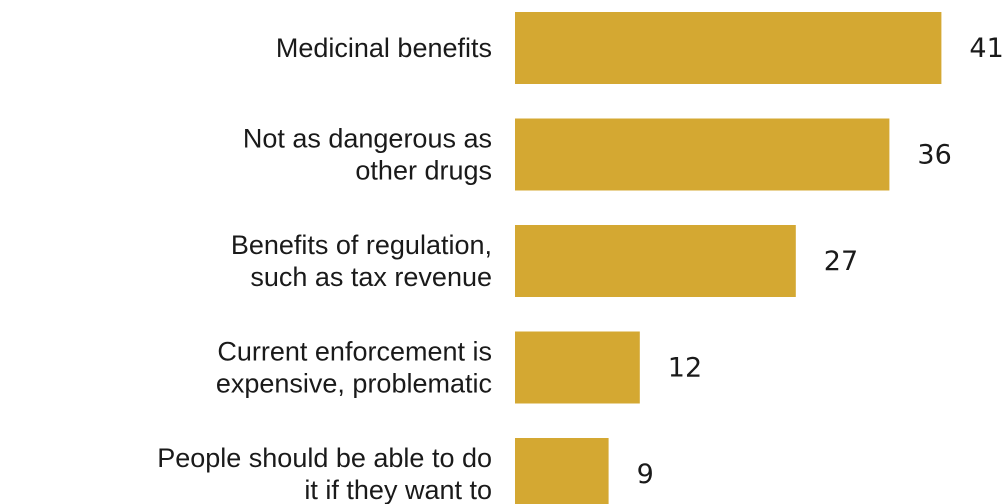 This screenshot has height=504, width=1007. Describe the element at coordinates (934, 155) in the screenshot. I see `value-label: 36` at that location.